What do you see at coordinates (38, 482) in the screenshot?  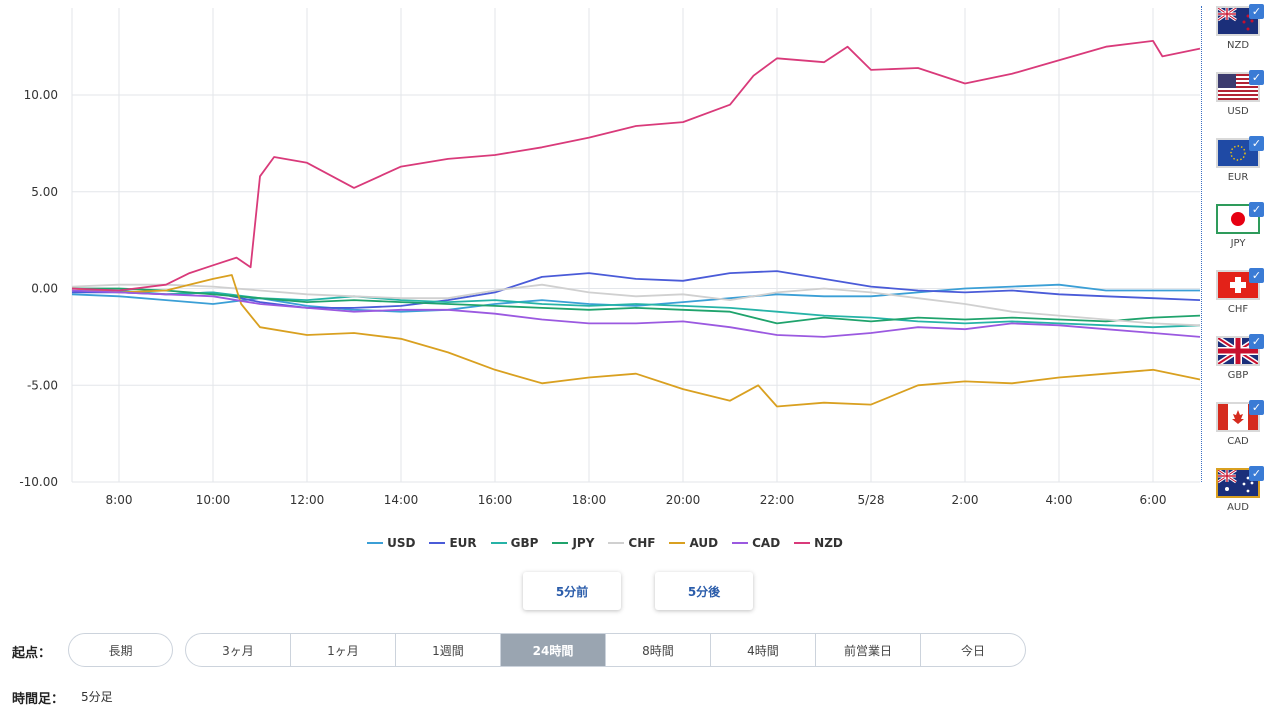 I see `y-tick-label: -10.00` at bounding box center [38, 482].